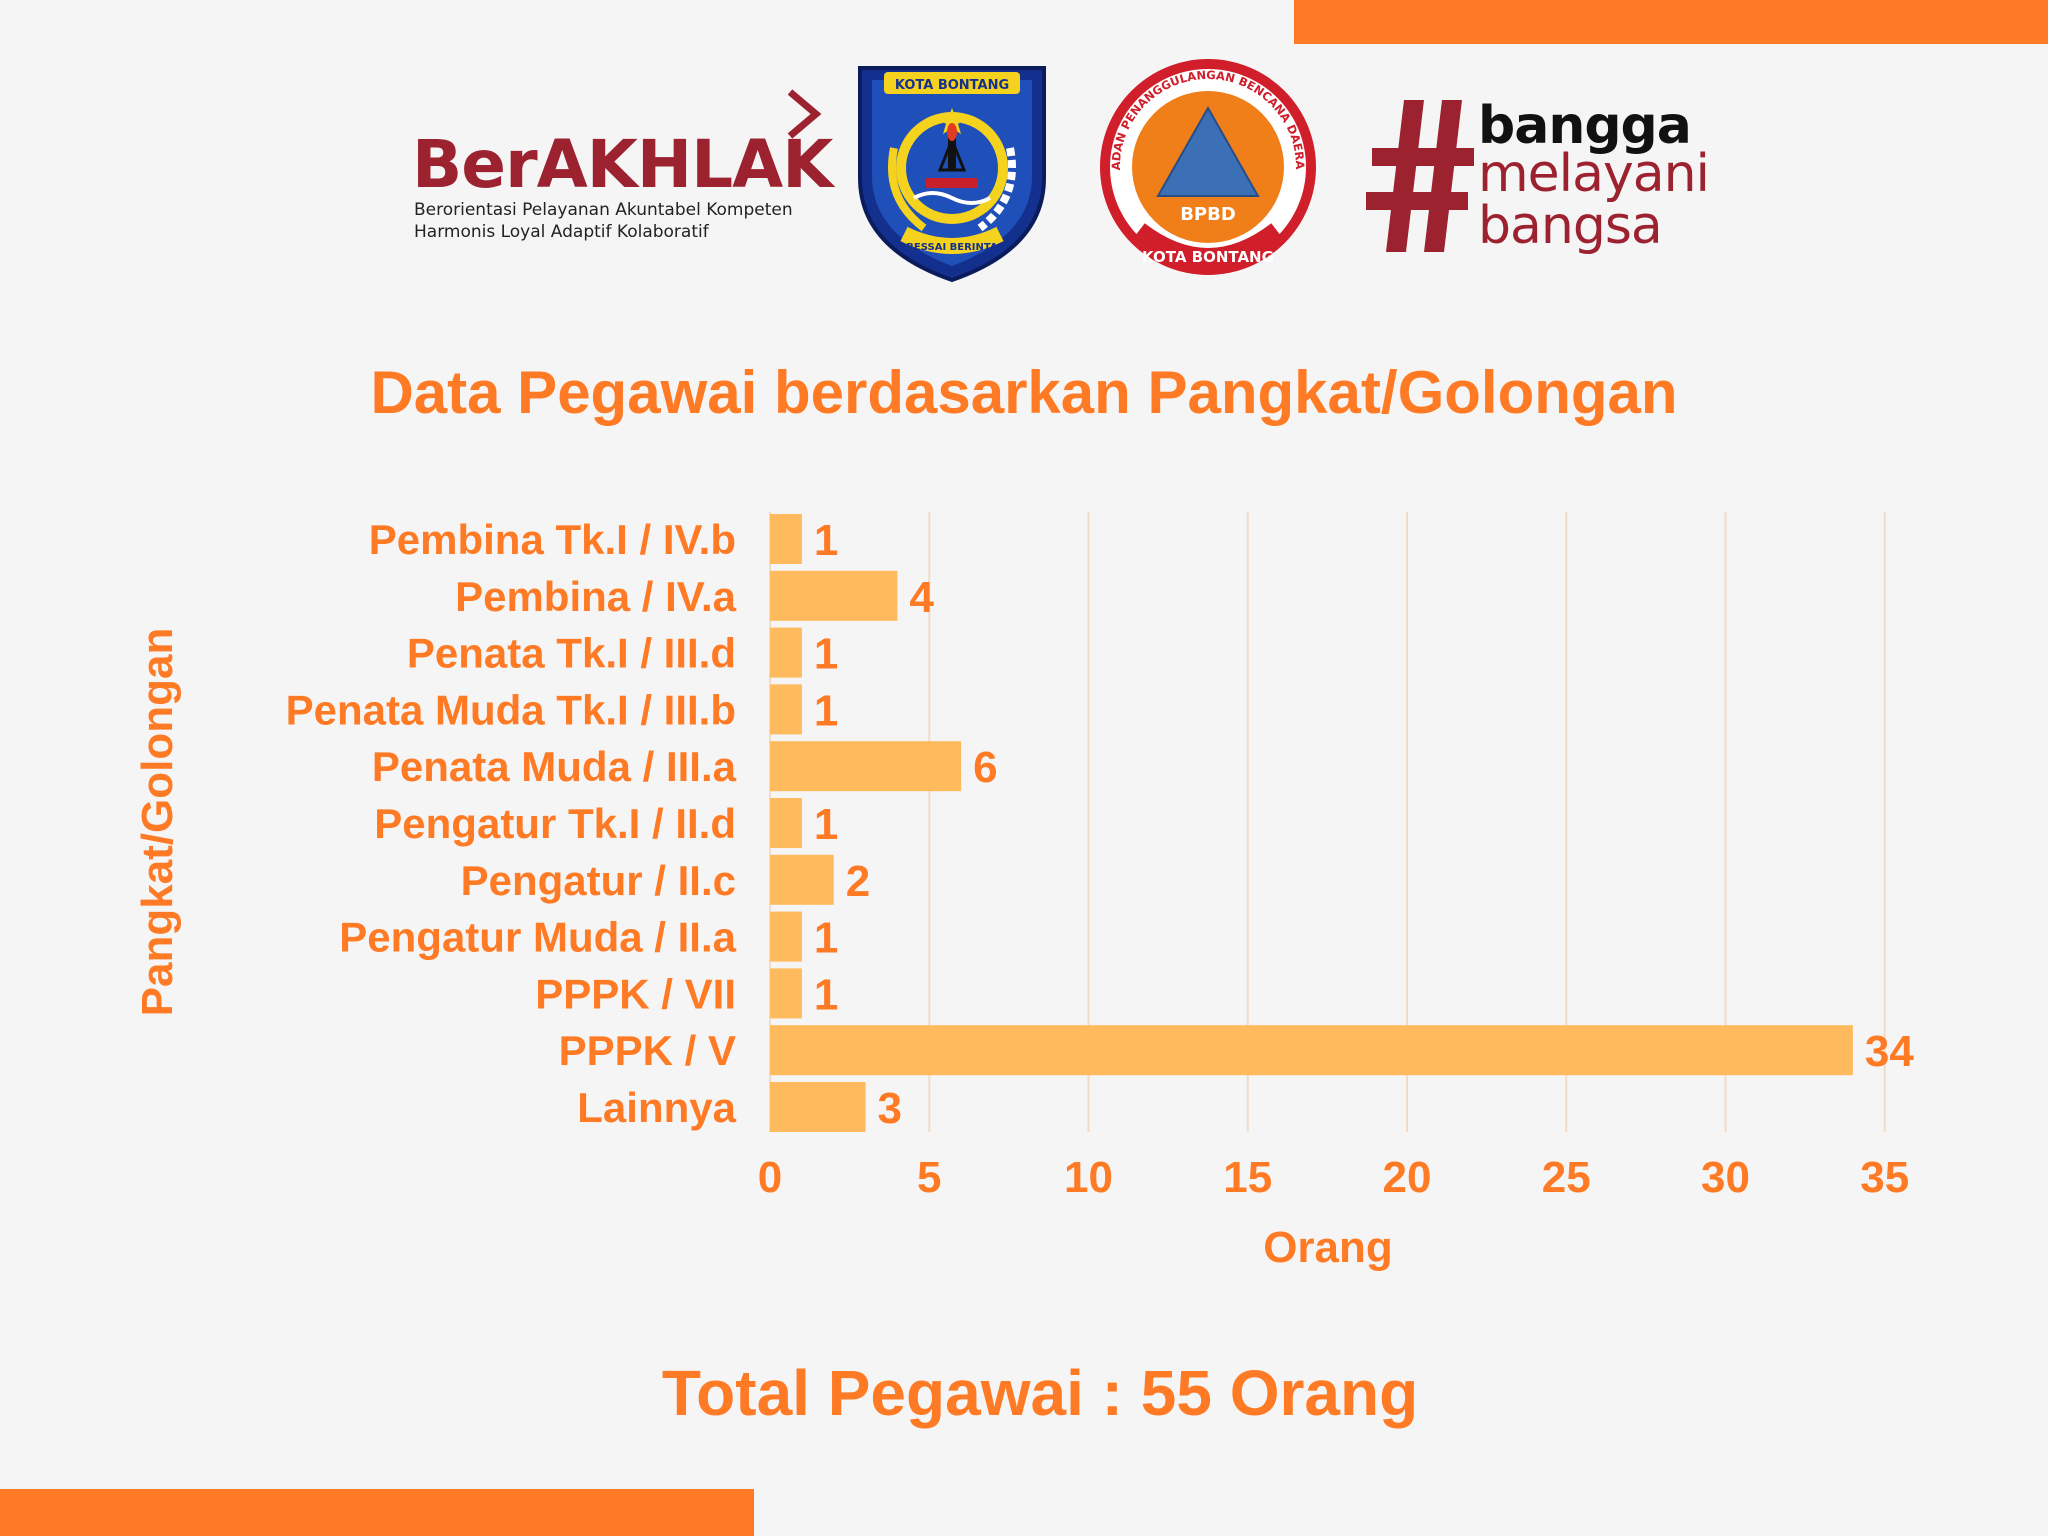 The image size is (2048, 1536). What do you see at coordinates (647, 1050) in the screenshot?
I see `category-label: PPPK / V` at bounding box center [647, 1050].